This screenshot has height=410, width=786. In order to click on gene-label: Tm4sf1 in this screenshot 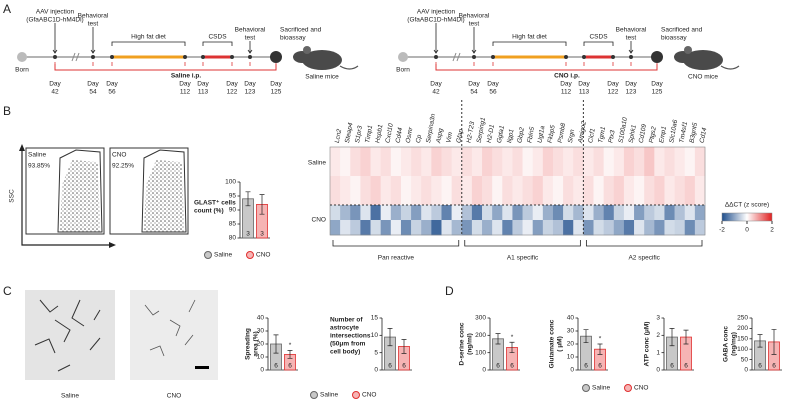, I will do `click(683, 132)`.